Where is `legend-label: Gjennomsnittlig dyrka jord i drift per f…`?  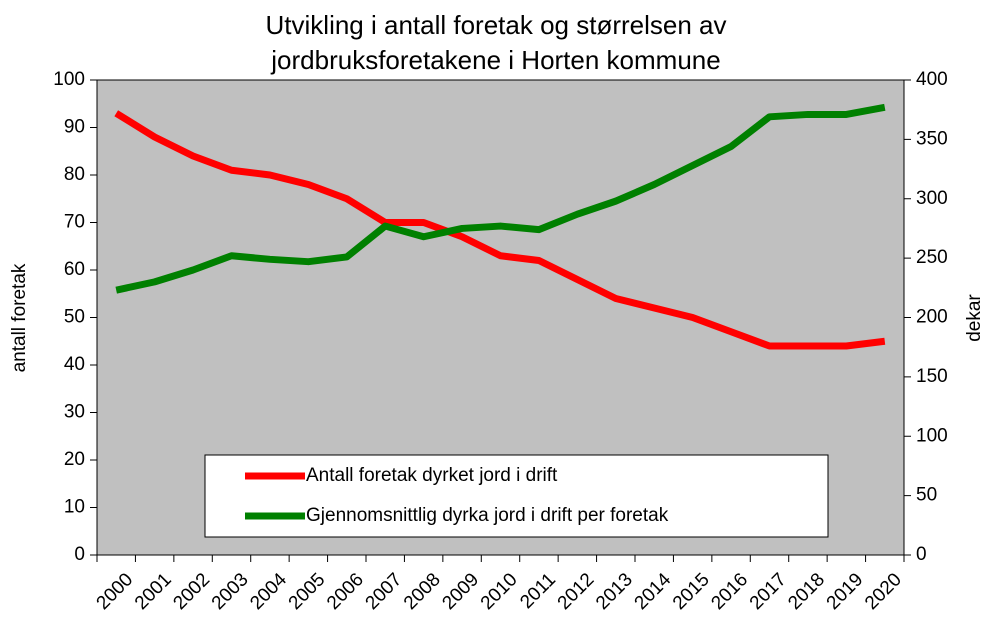
legend-label: Gjennomsnittlig dyrka jord i drift per f… is located at coordinates (487, 515).